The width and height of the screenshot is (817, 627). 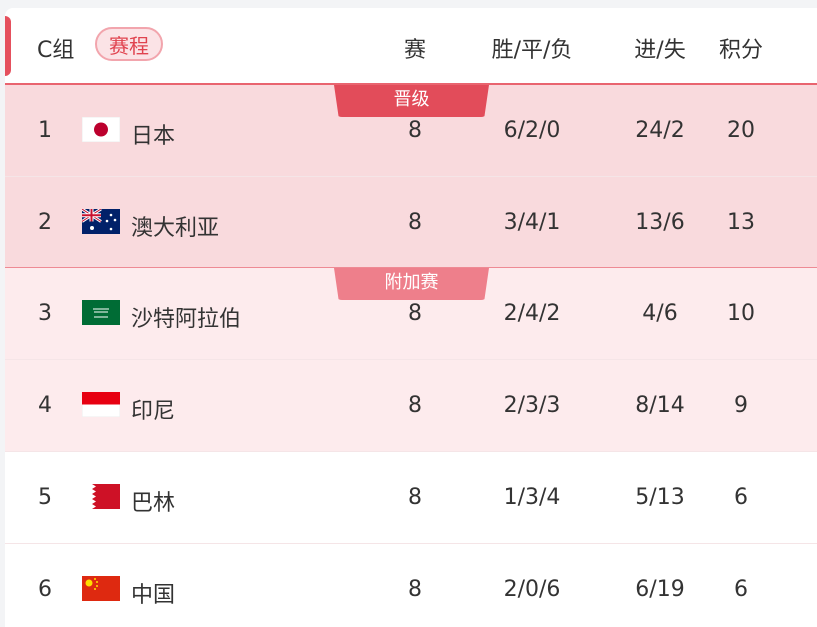 I want to click on points: 10, so click(x=741, y=314).